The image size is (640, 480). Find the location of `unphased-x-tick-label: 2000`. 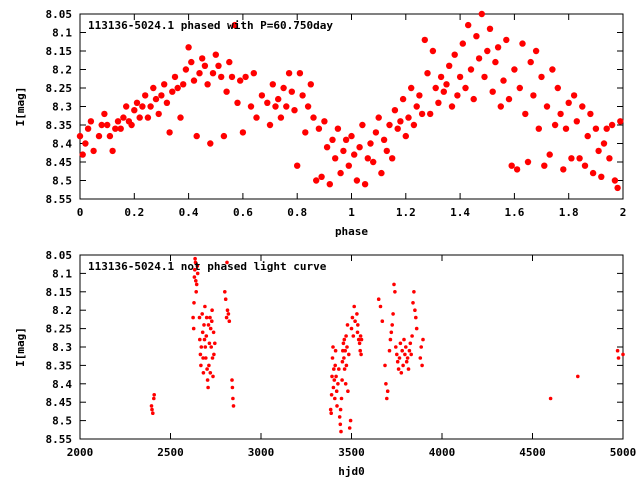

unphased-x-tick-label: 2000 is located at coordinates (80, 452).